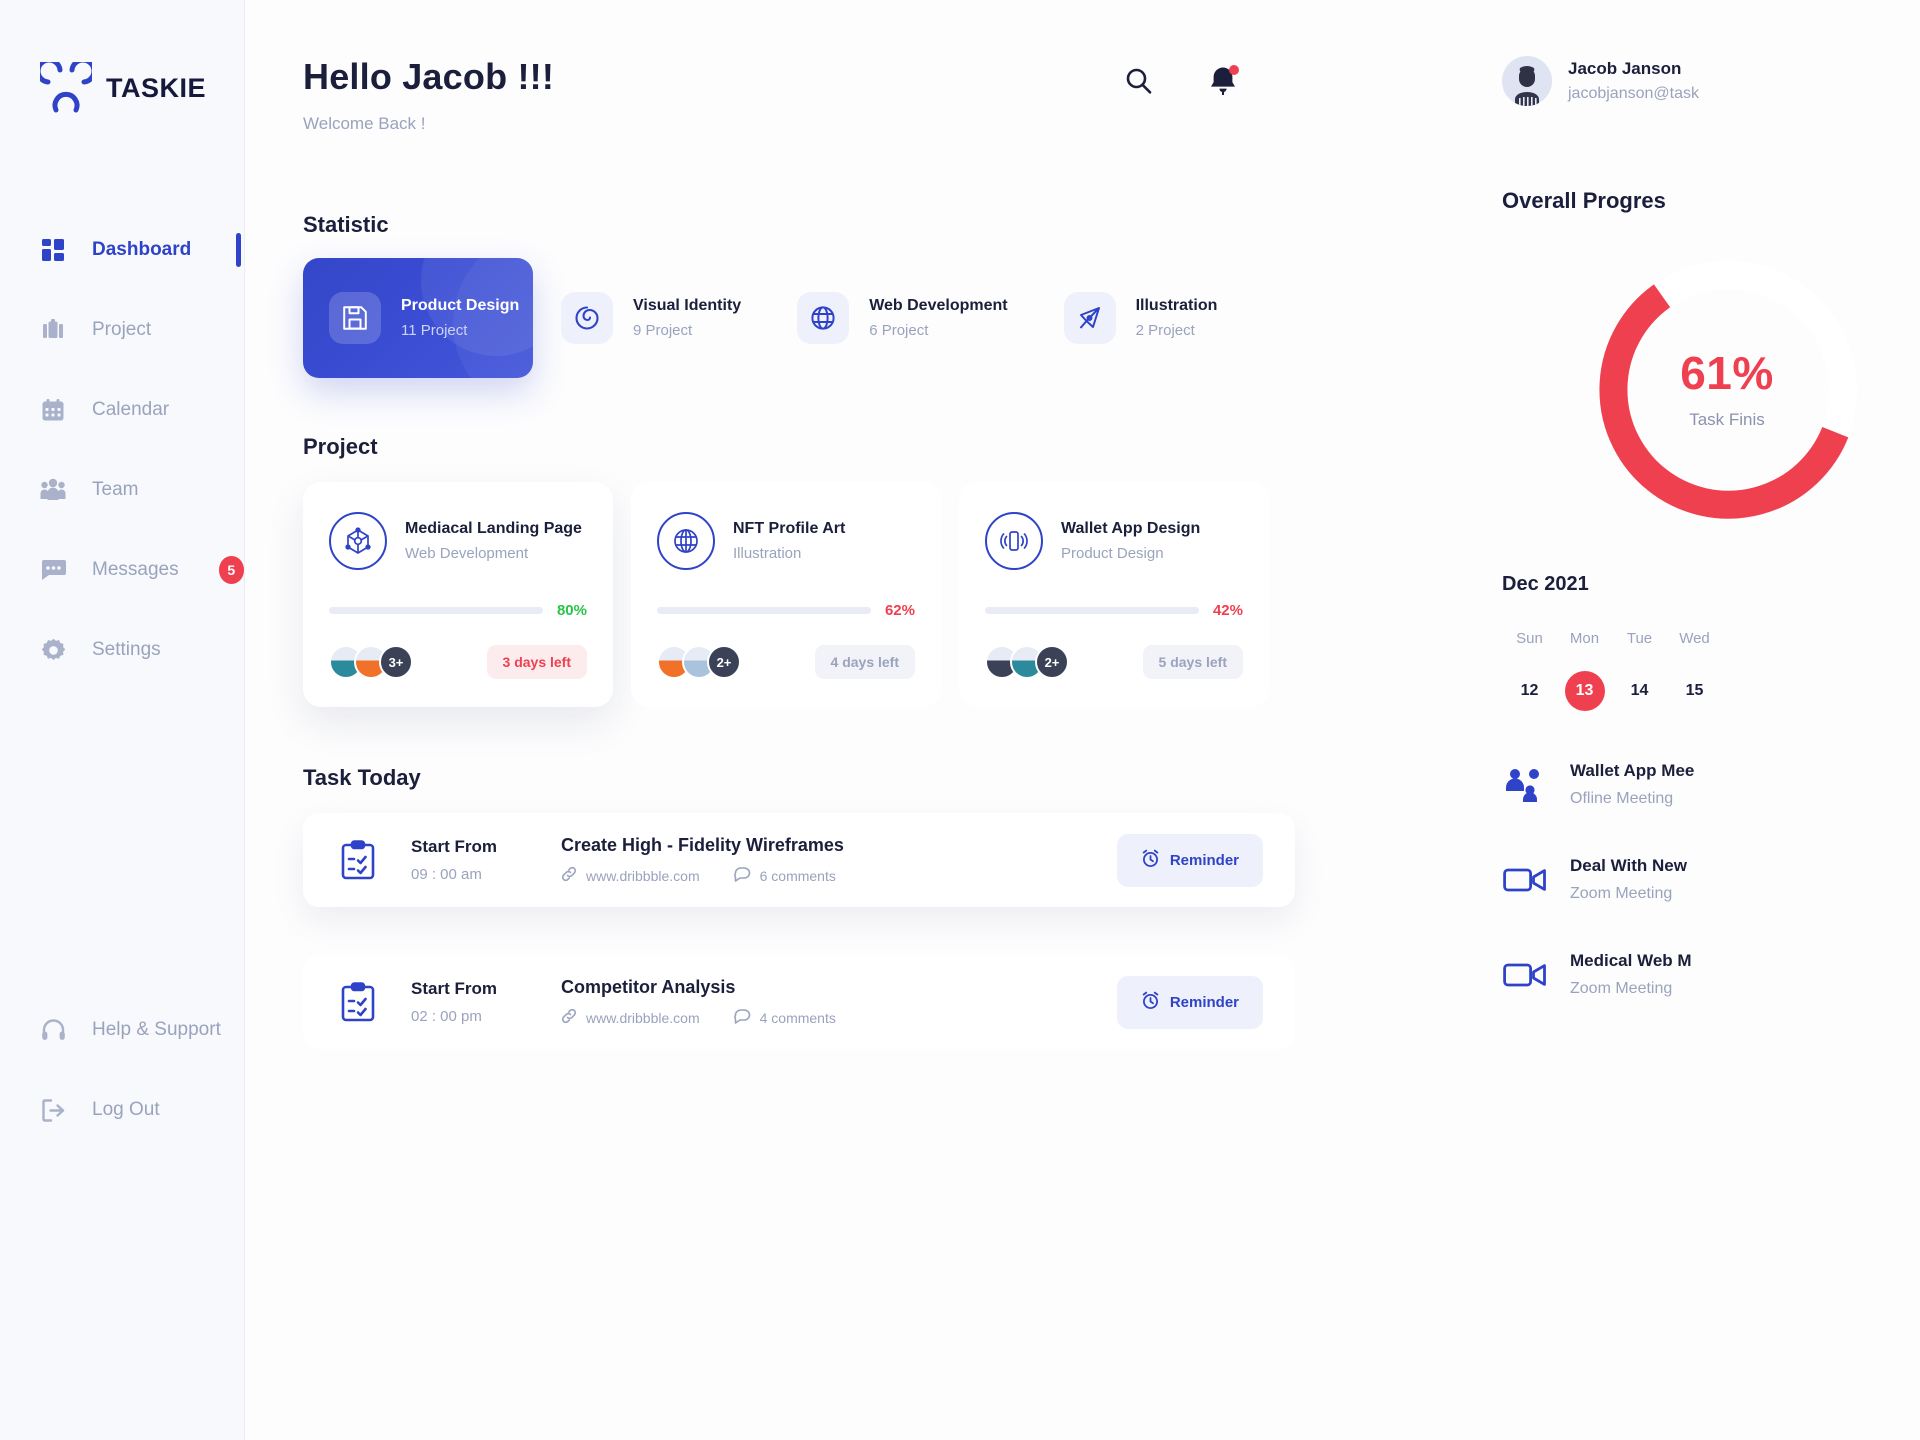 The width and height of the screenshot is (1920, 1440). I want to click on project-name: NFT Profile Art, so click(789, 528).